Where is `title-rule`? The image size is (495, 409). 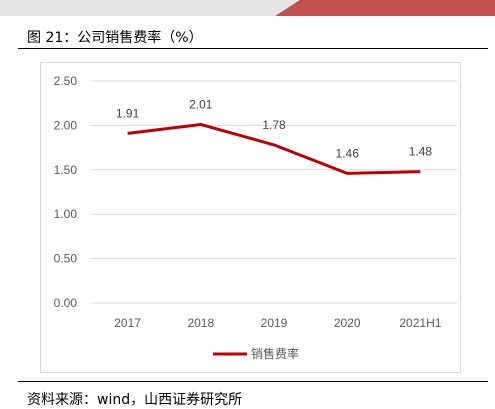 title-rule is located at coordinates (253, 48).